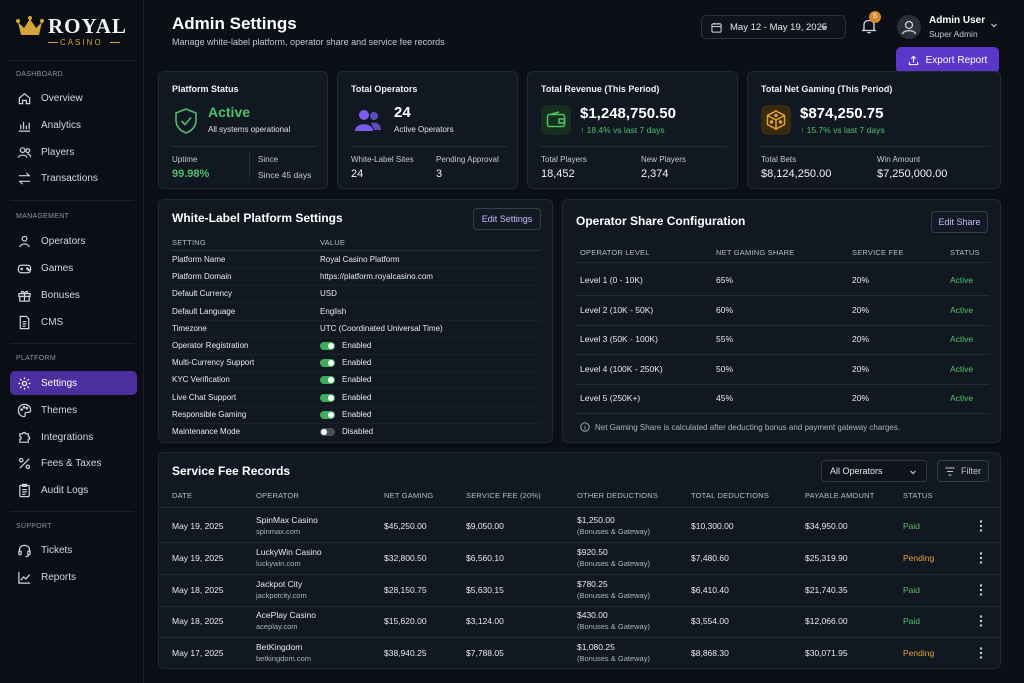  Describe the element at coordinates (73, 490) in the screenshot. I see `sidebar-item-audit-logs: Audit Logs` at that location.